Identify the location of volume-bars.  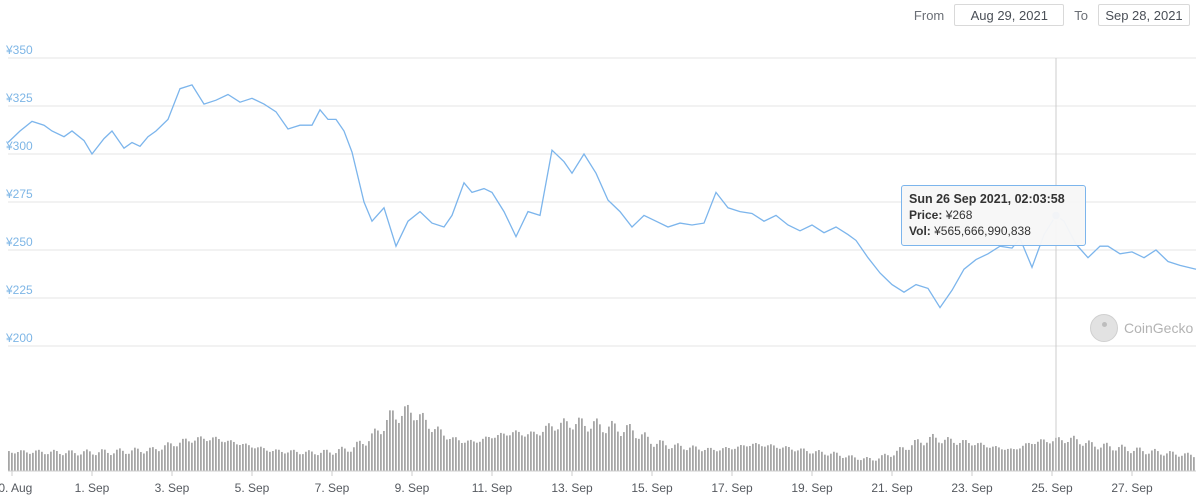
(601, 437).